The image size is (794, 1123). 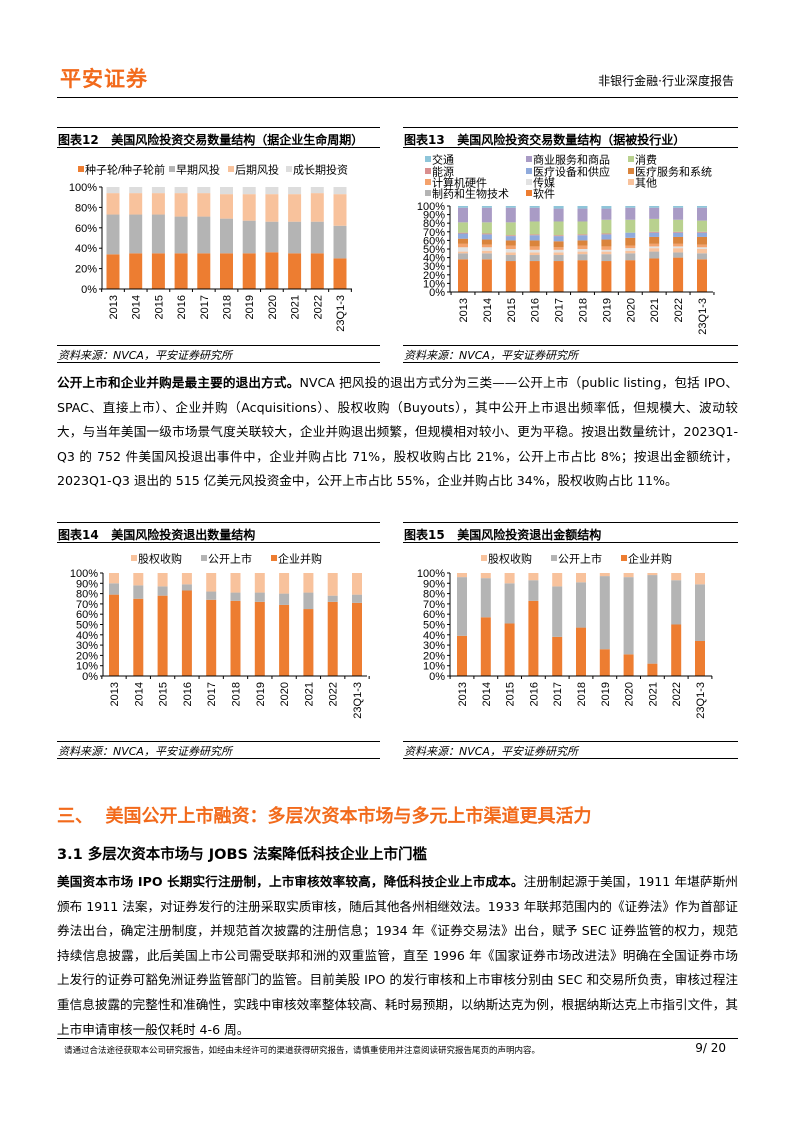 What do you see at coordinates (290, 881) in the screenshot?
I see `paragraph-lead: 美国资本市场 IPO 长期实行注册制，上市审核效率较高，降低科技企业上市成本。` at bounding box center [290, 881].